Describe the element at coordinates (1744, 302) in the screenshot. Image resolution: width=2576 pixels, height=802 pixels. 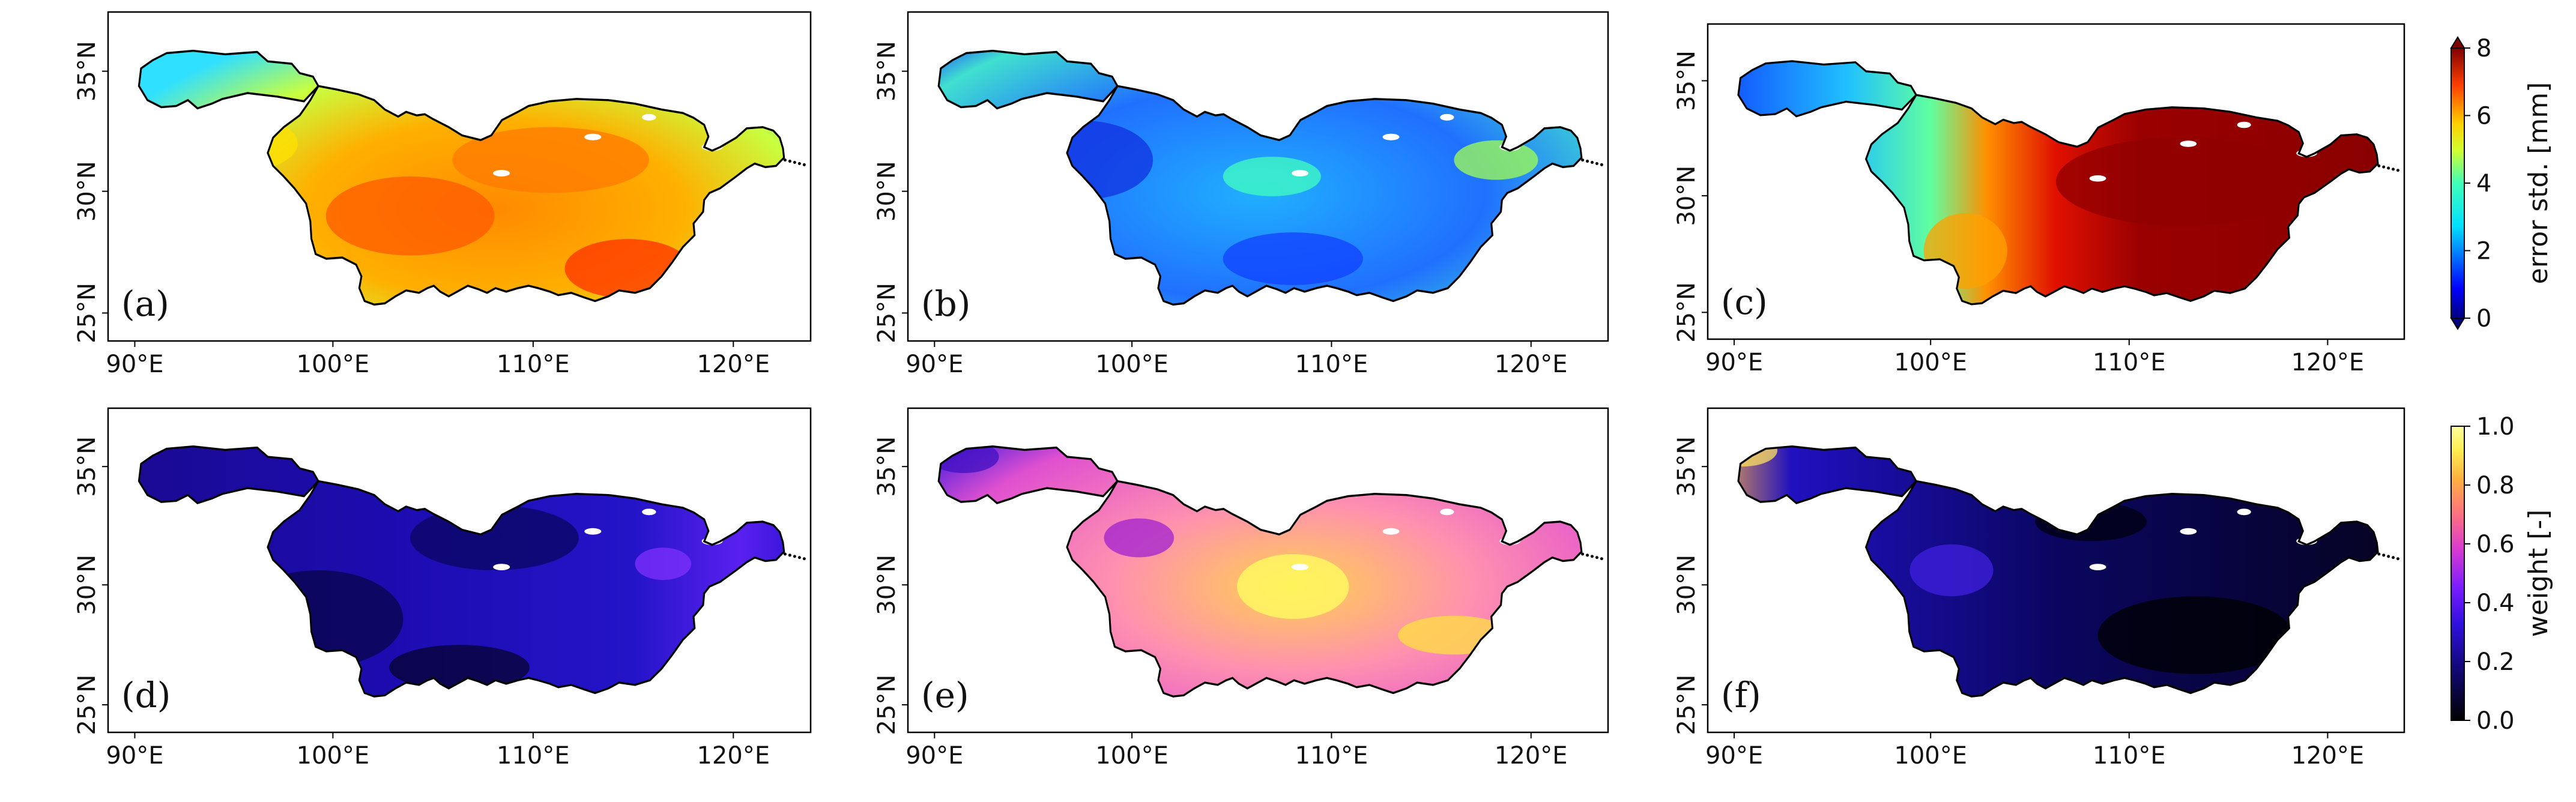
I see `panel-label: (c)` at that location.